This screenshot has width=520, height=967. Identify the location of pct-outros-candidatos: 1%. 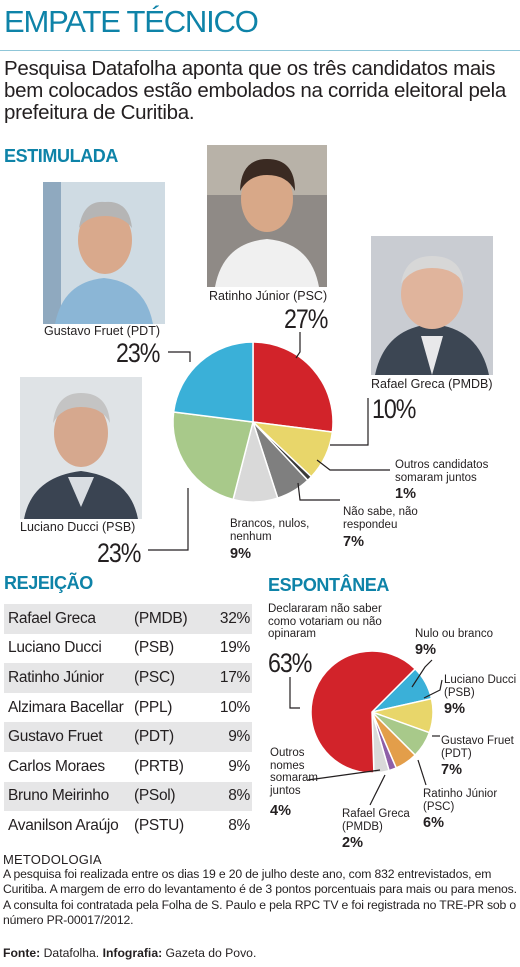
(405, 494).